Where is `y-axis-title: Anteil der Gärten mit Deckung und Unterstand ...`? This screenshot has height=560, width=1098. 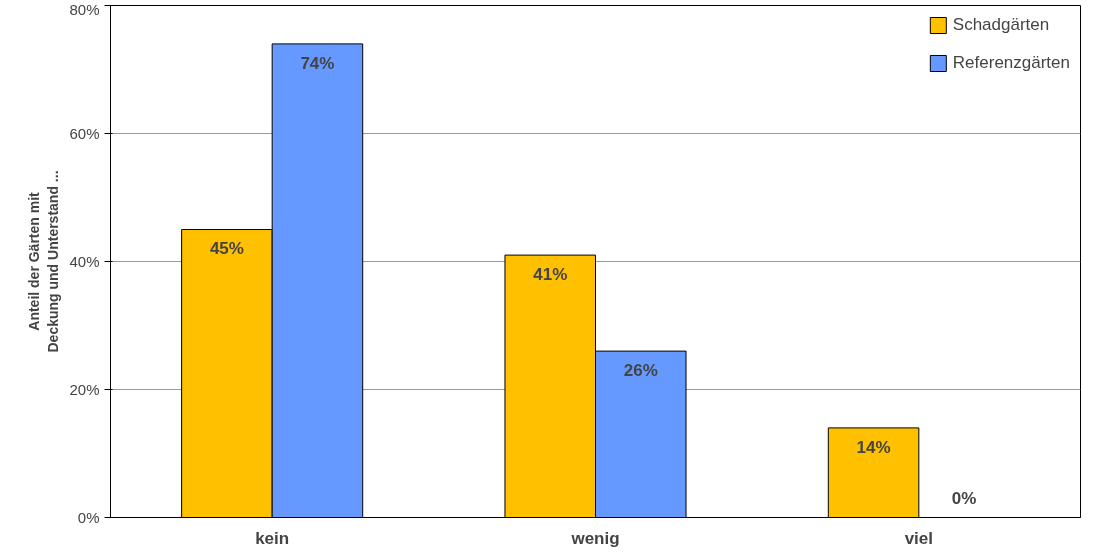
y-axis-title: Anteil der Gärten mit Deckung und Unterstand ... is located at coordinates (44, 261).